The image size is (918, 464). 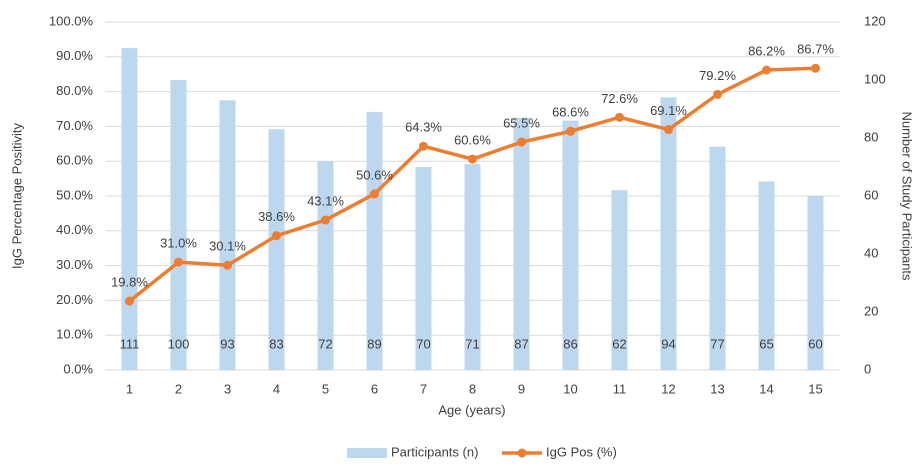 I want to click on line-label: 69.1%, so click(x=668, y=110).